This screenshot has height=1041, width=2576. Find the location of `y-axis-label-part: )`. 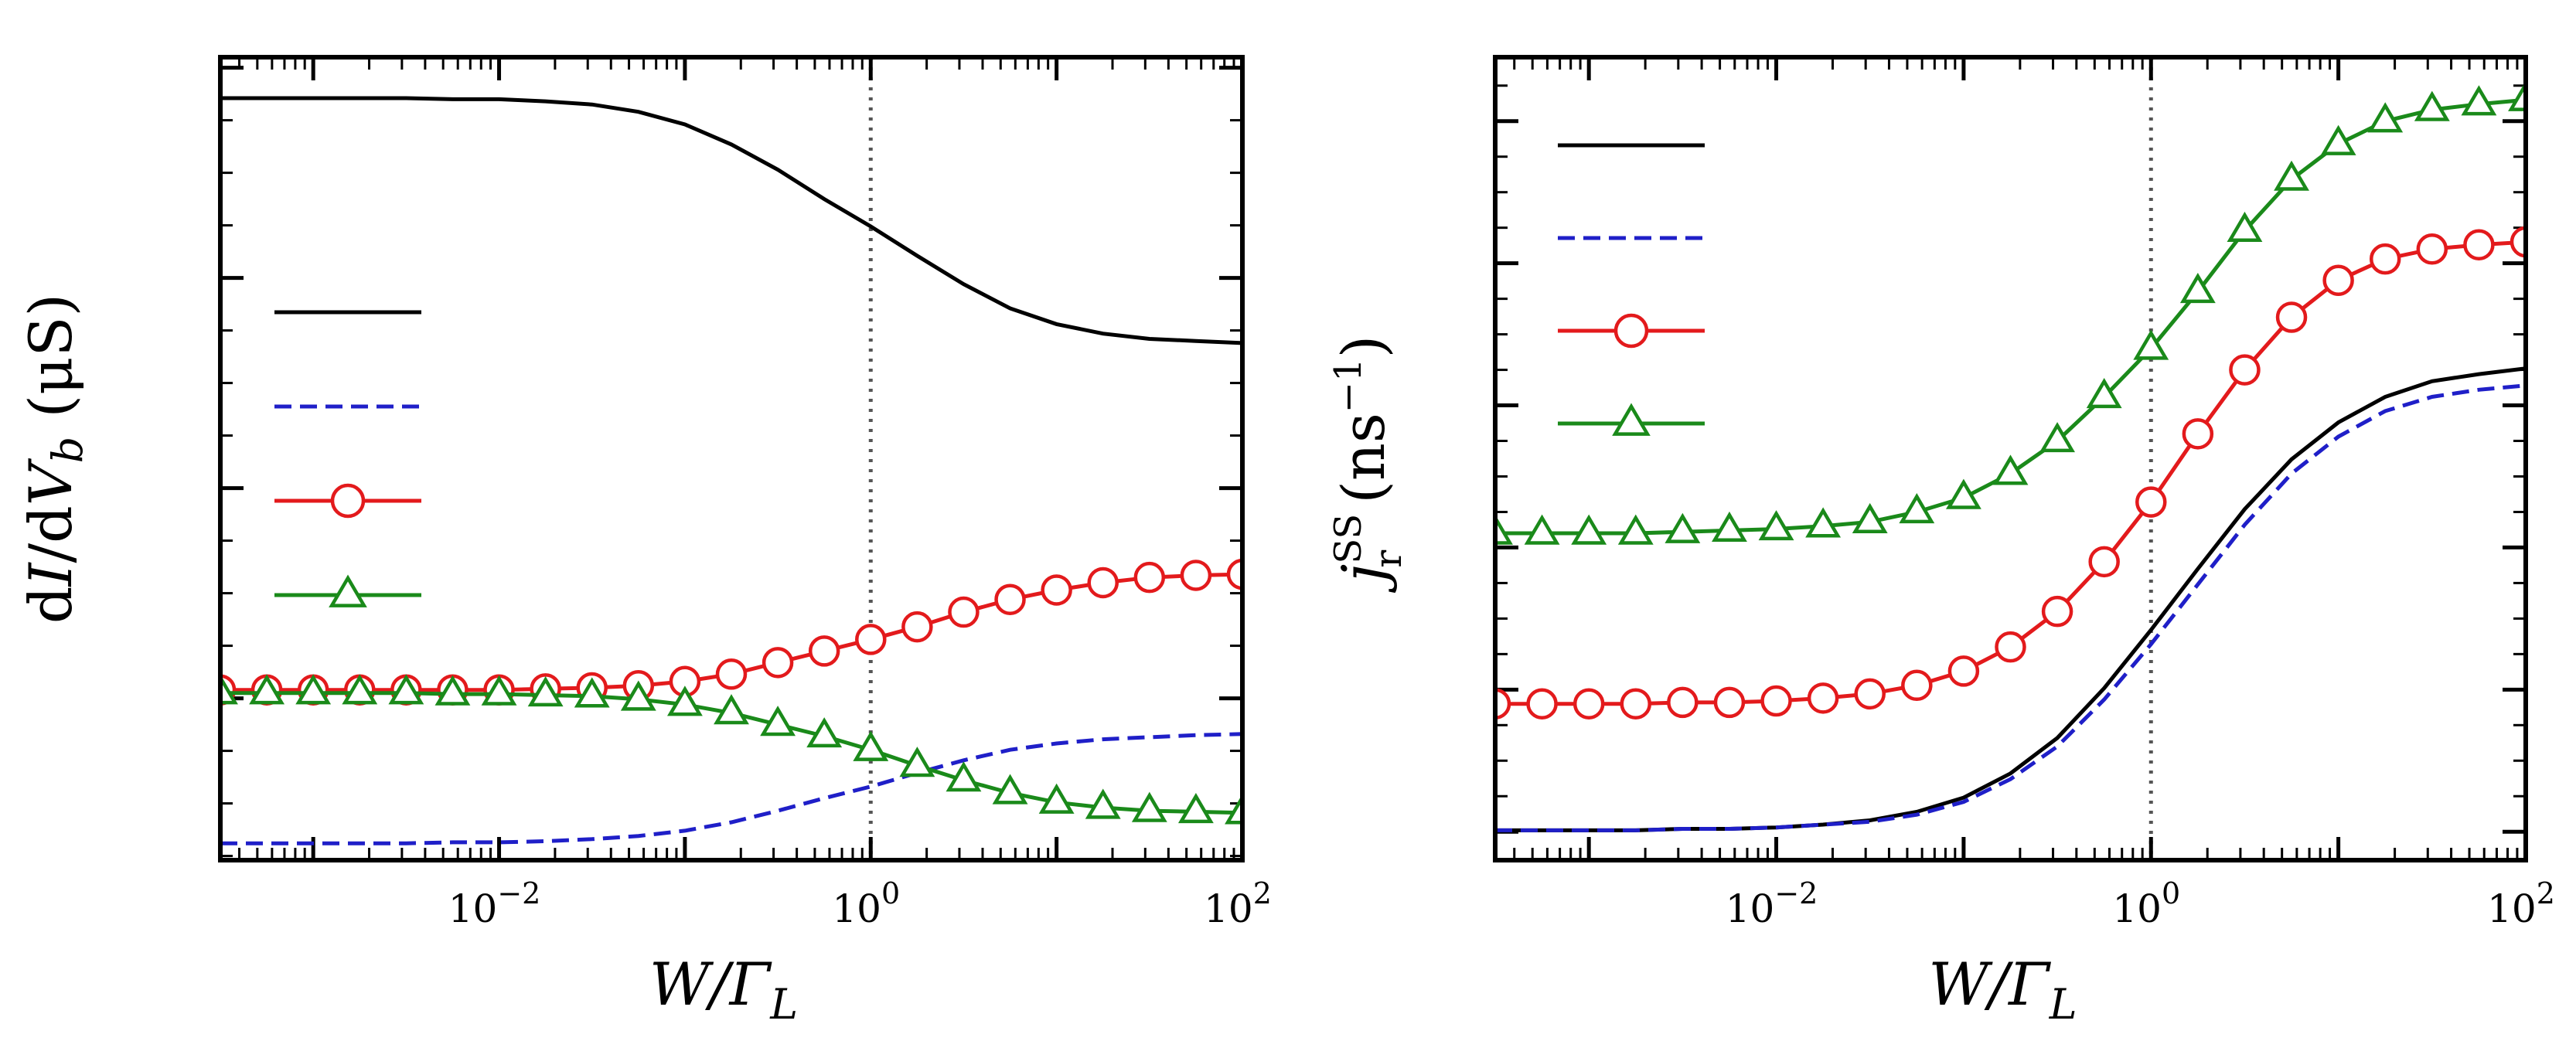

y-axis-label-part: ) is located at coordinates (1363, 347).